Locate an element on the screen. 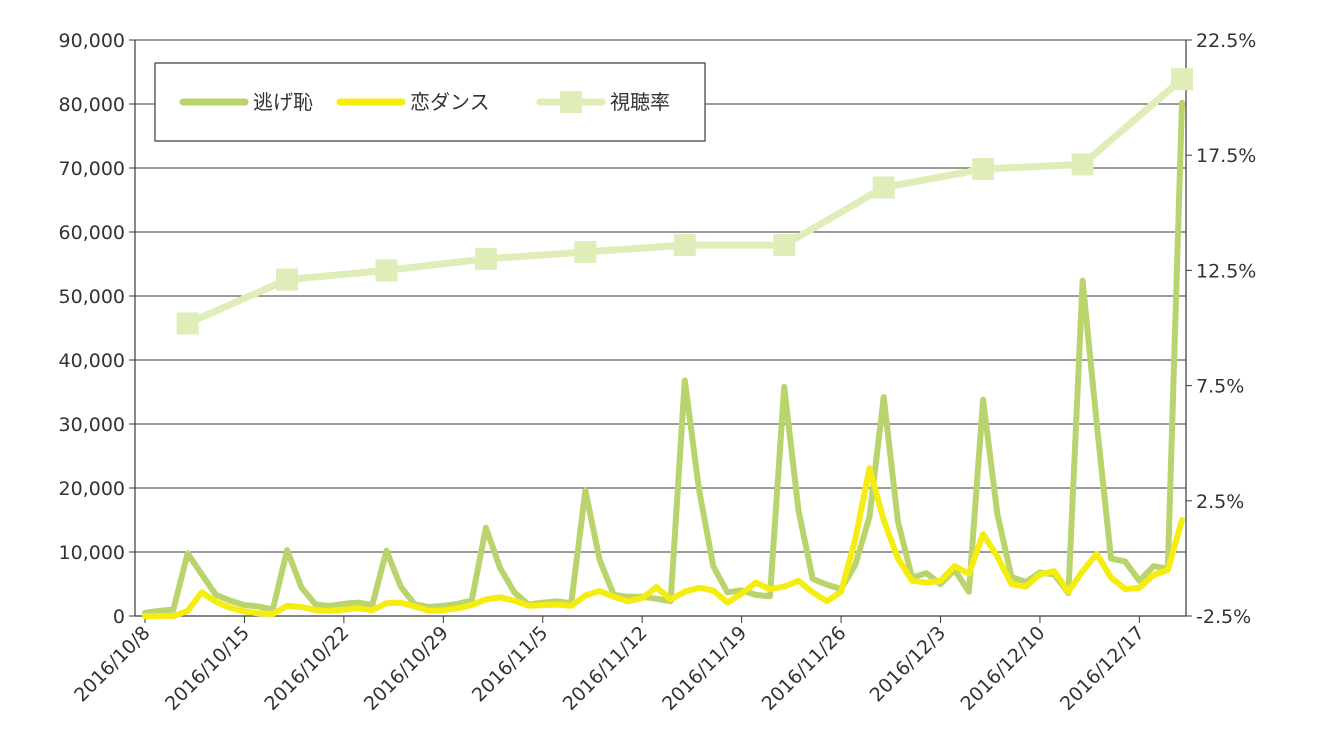 The width and height of the screenshot is (1330, 749). legend-label: 恋ダンス is located at coordinates (450, 102).